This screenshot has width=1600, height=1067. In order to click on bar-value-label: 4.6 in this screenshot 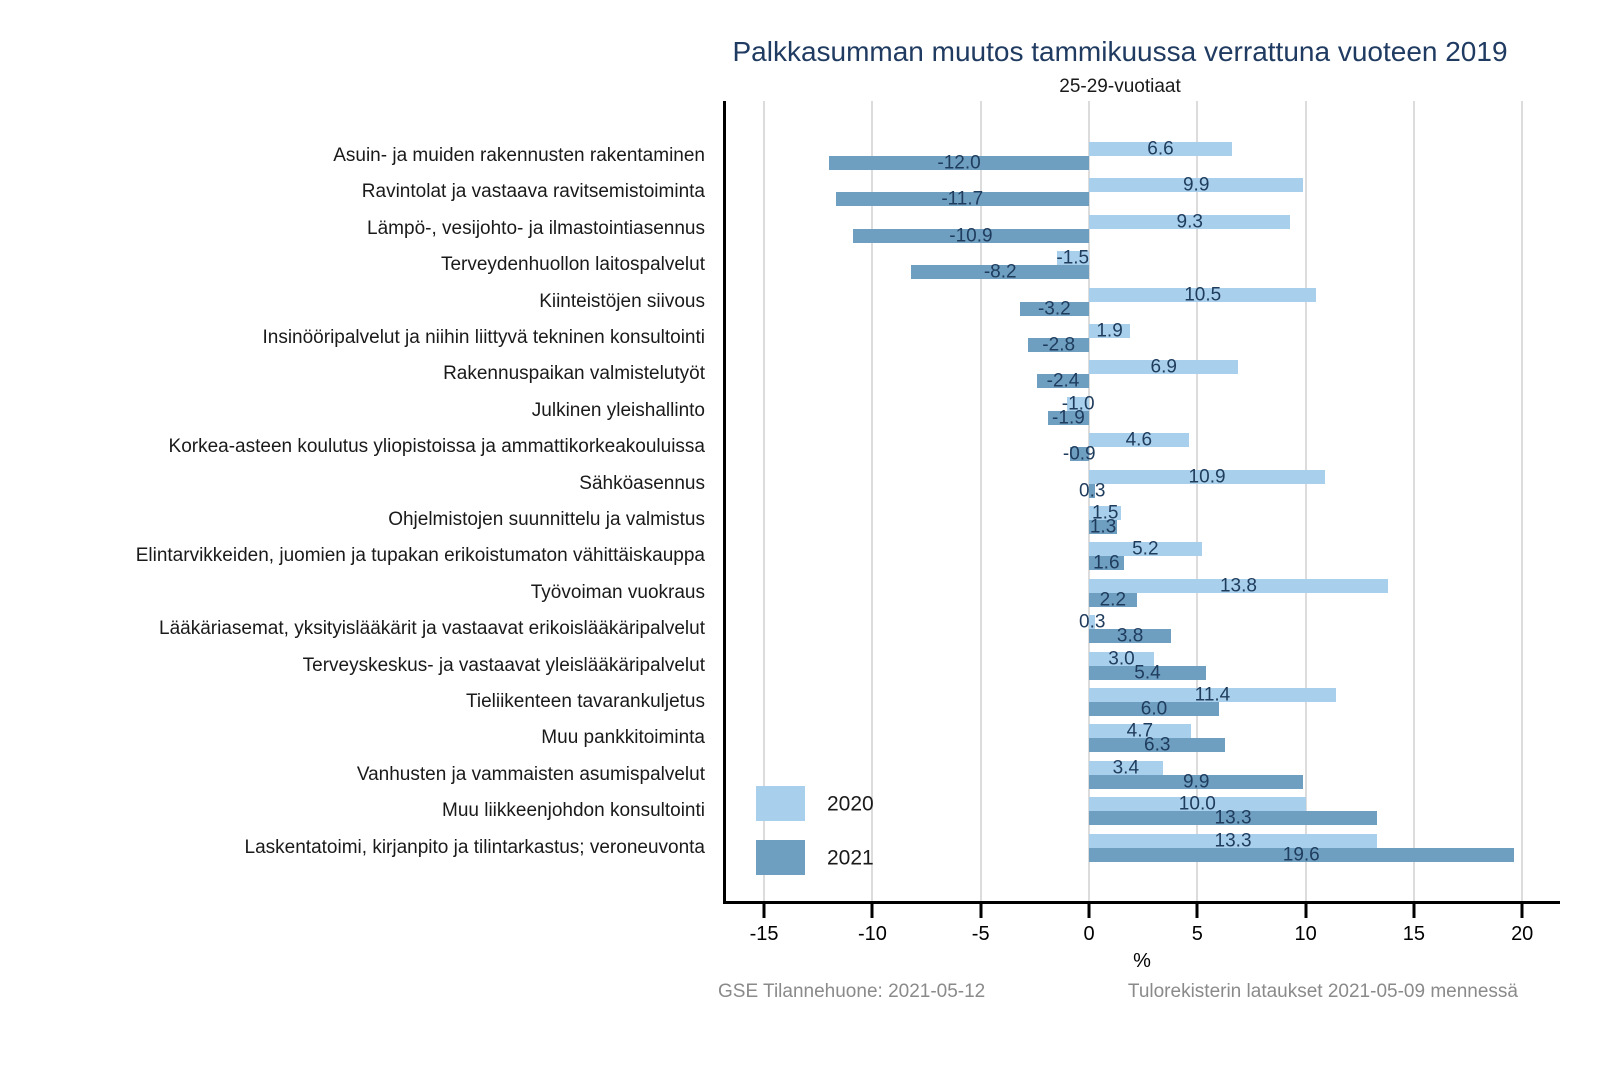, I will do `click(1139, 440)`.